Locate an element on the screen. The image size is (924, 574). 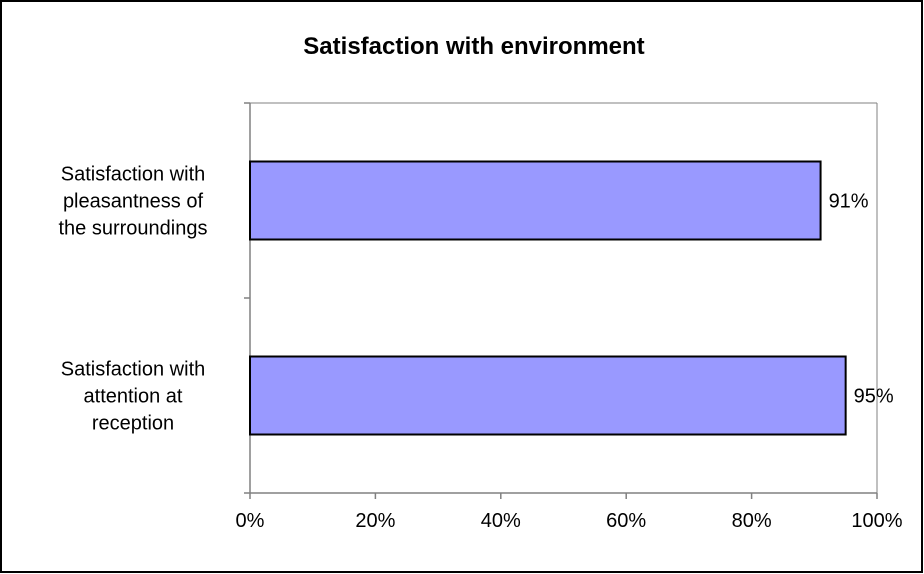
x-tick-label: 60% is located at coordinates (626, 521).